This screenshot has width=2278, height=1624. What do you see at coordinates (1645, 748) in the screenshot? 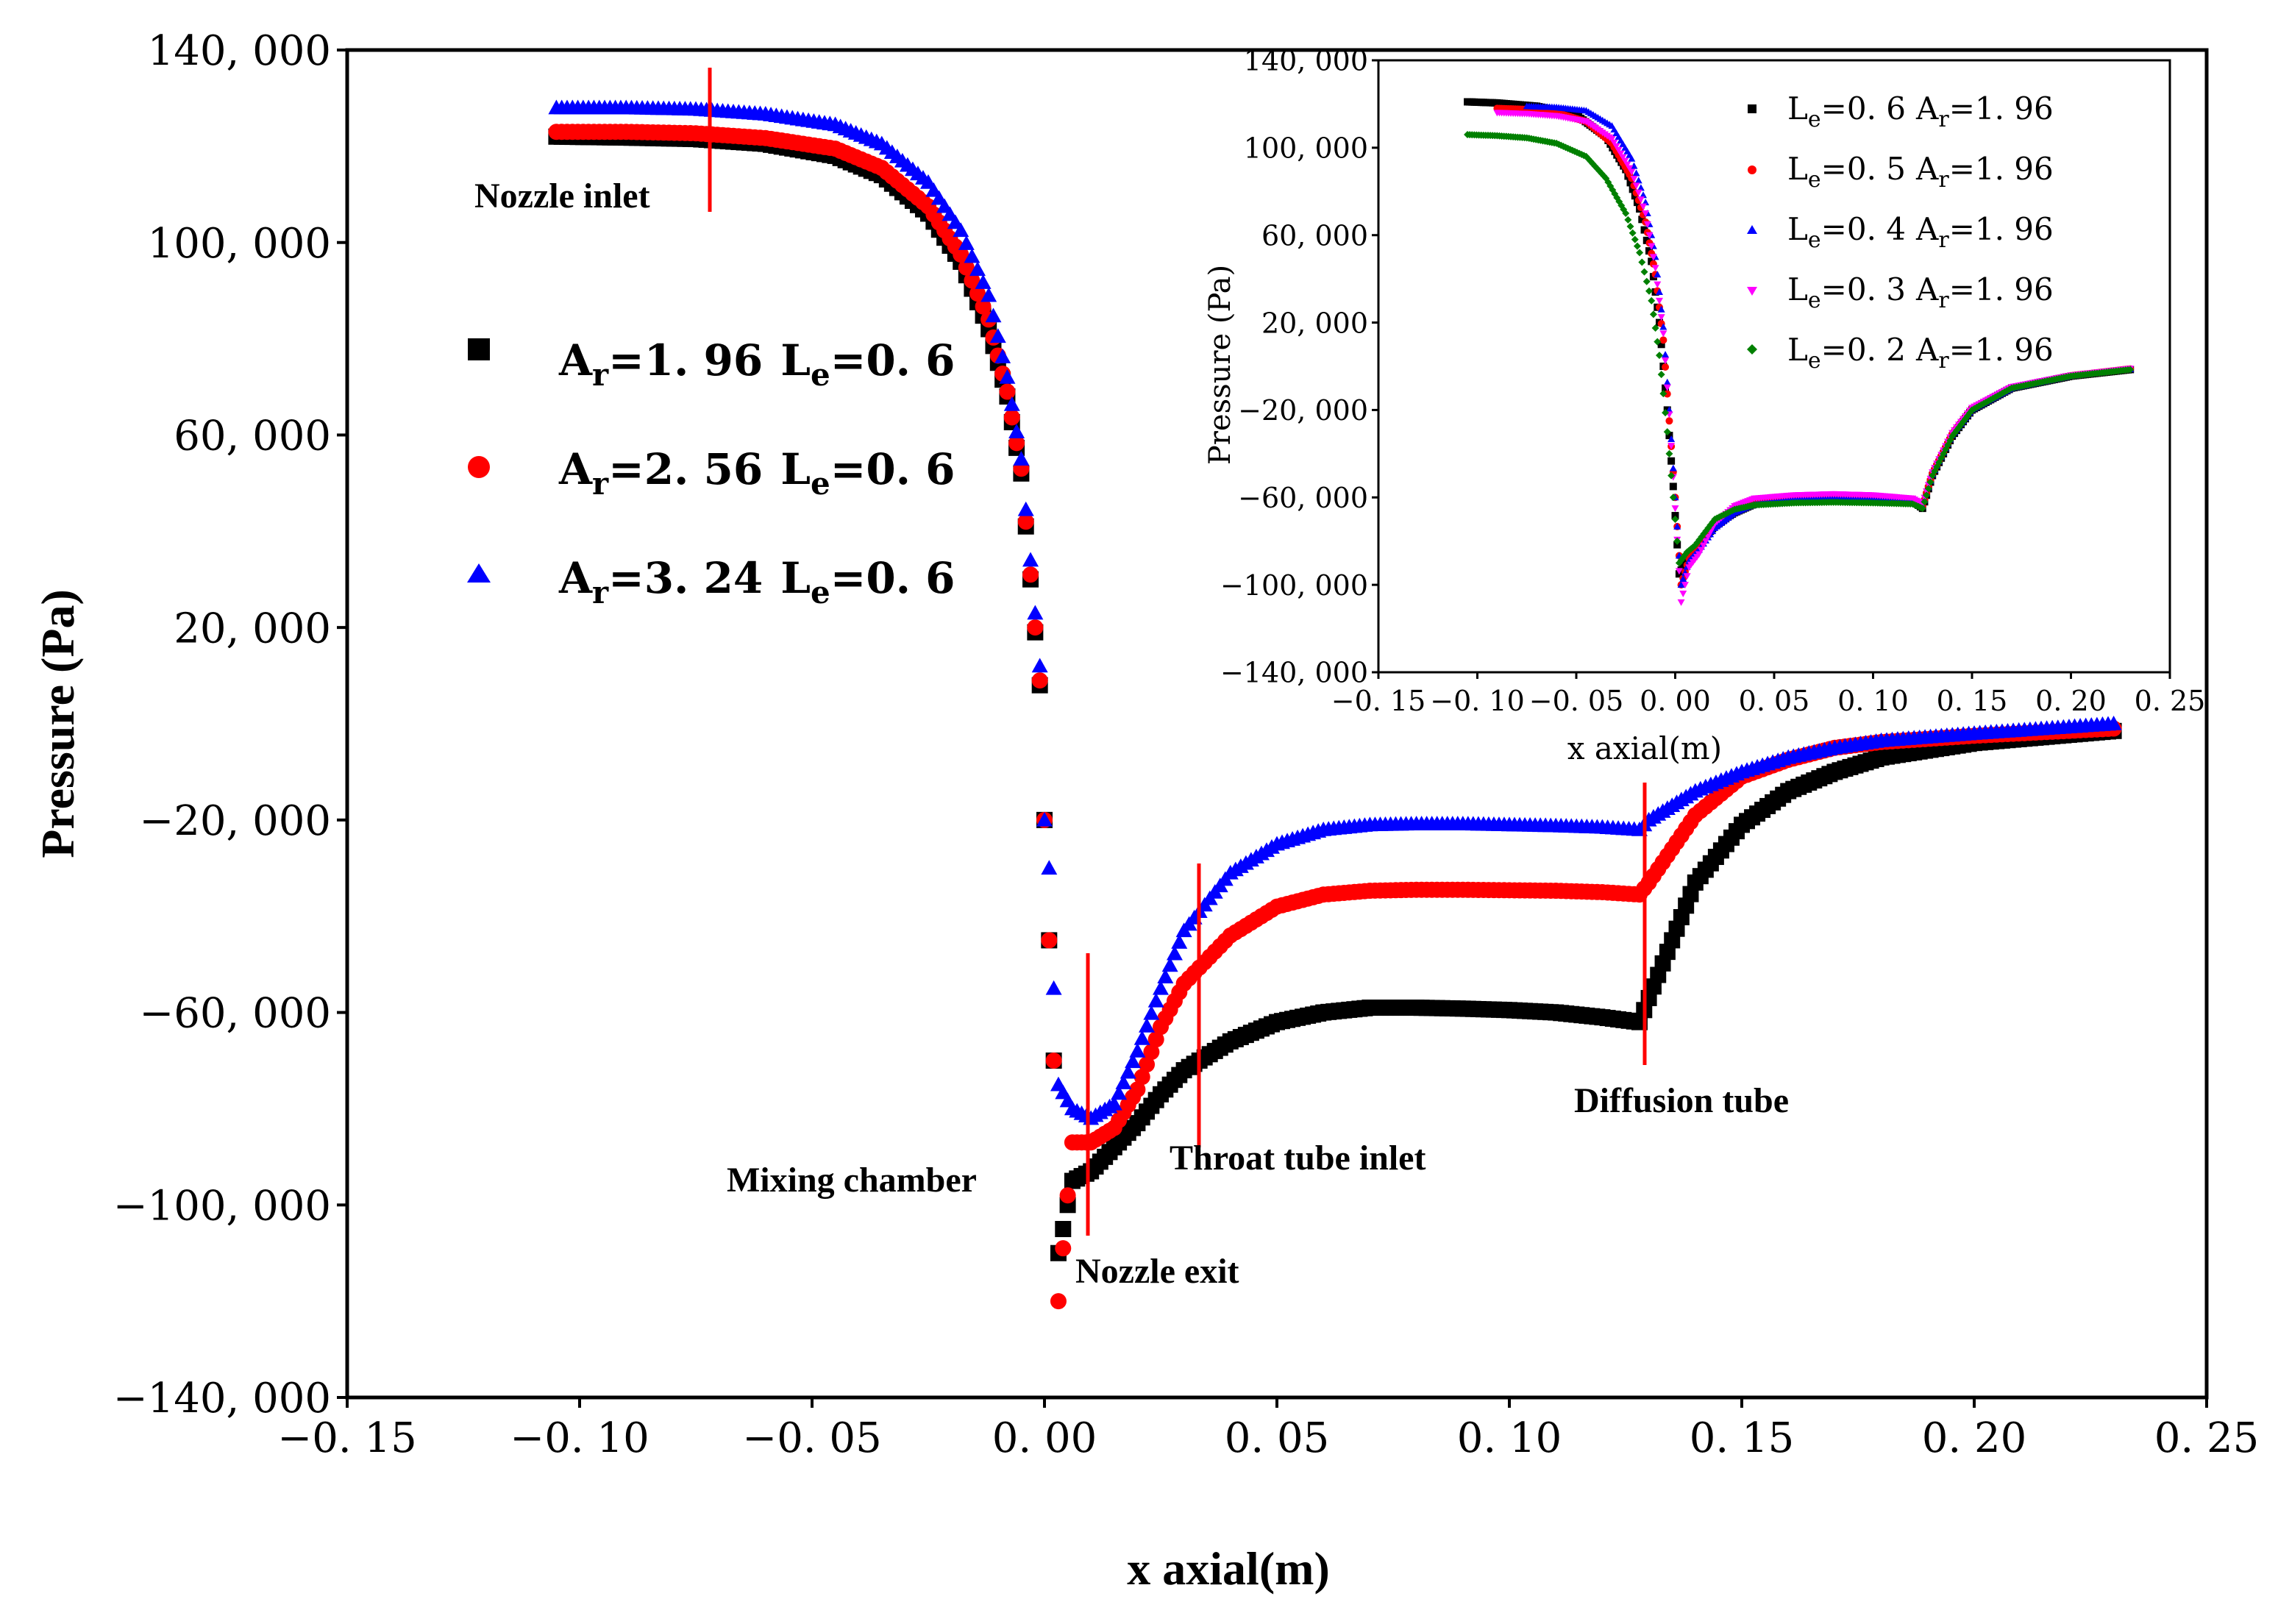
I see `inset-x-axis-label: x axial(m)` at bounding box center [1645, 748].